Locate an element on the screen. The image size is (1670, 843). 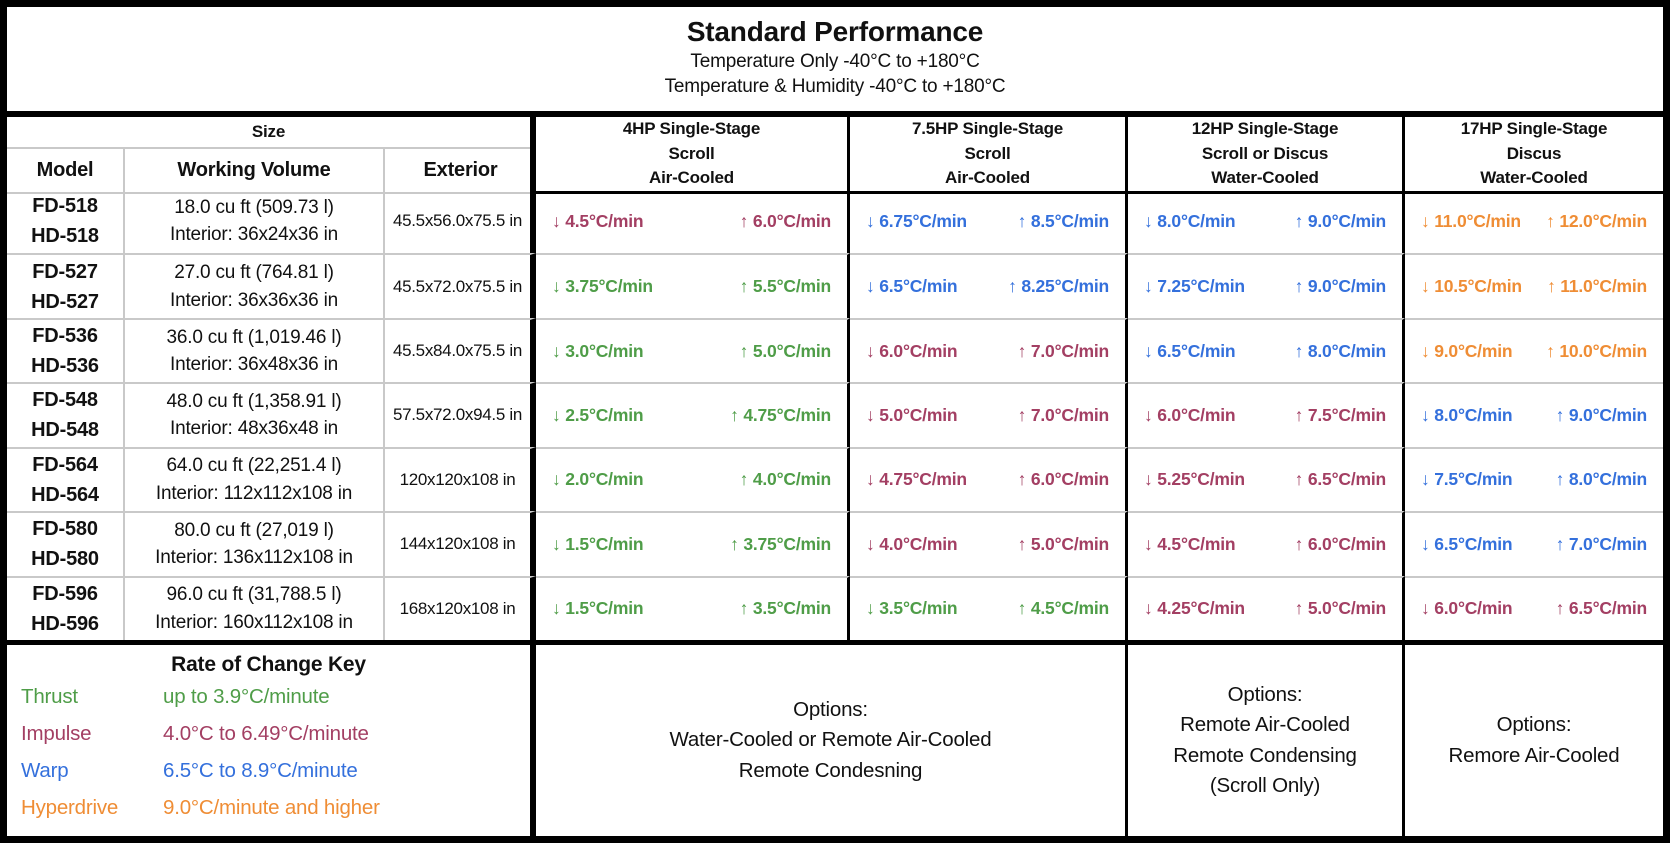
size-group-label: Size is located at coordinates (268, 133).